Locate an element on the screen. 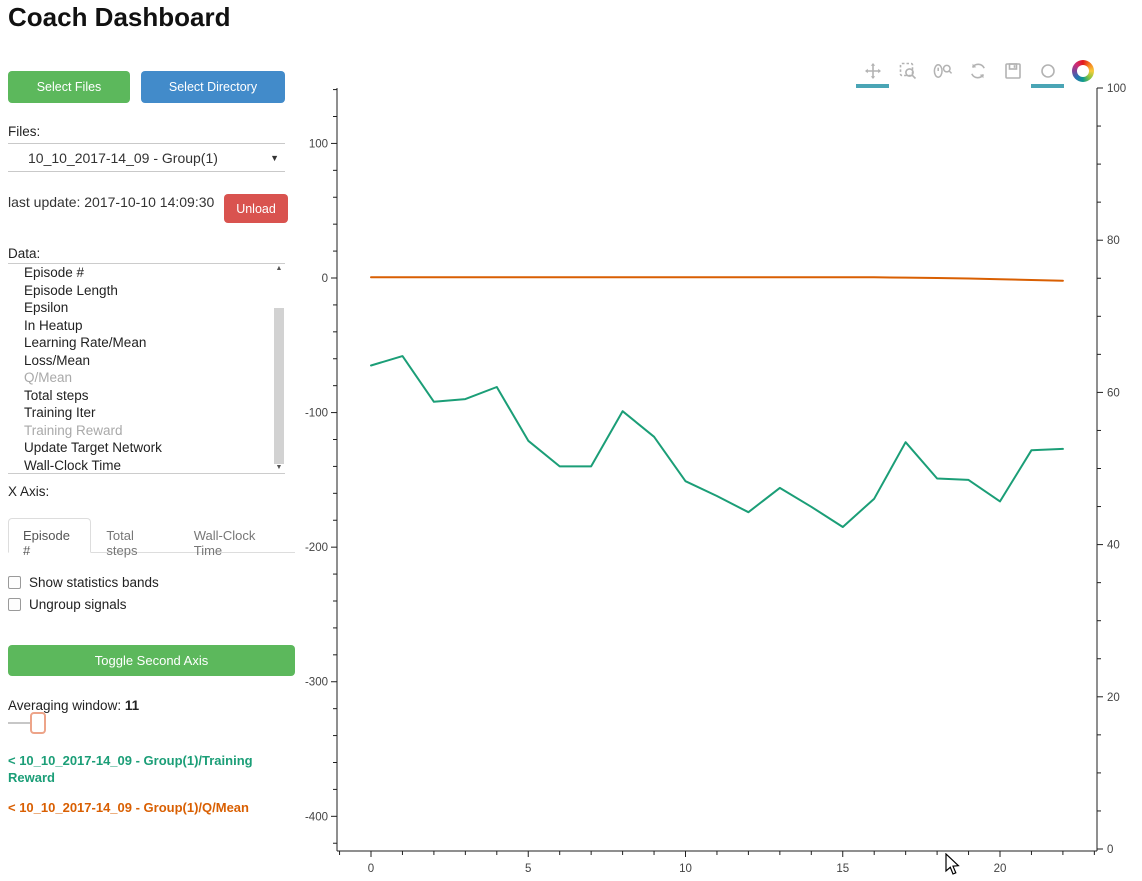 The image size is (1142, 881). list-item: Training Reward is located at coordinates (73, 430).